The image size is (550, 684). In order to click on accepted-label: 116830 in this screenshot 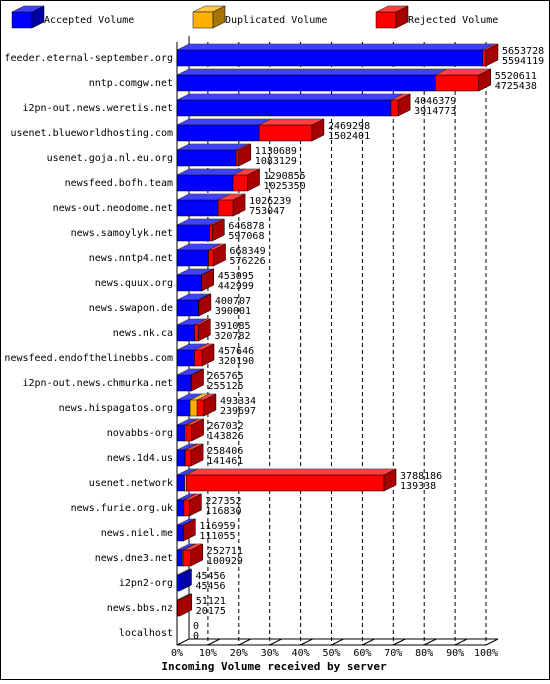, I will do `click(223, 511)`.